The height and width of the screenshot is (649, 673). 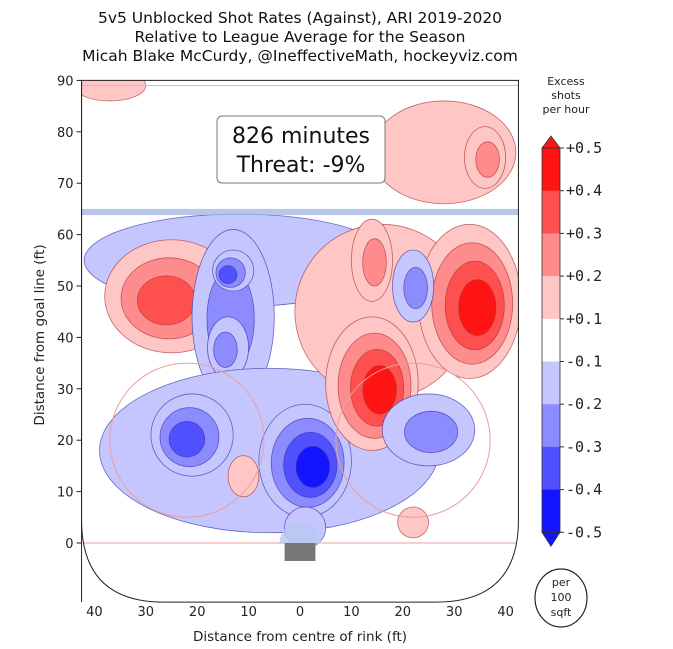 I want to click on y-tick-label: 80, so click(x=65, y=133).